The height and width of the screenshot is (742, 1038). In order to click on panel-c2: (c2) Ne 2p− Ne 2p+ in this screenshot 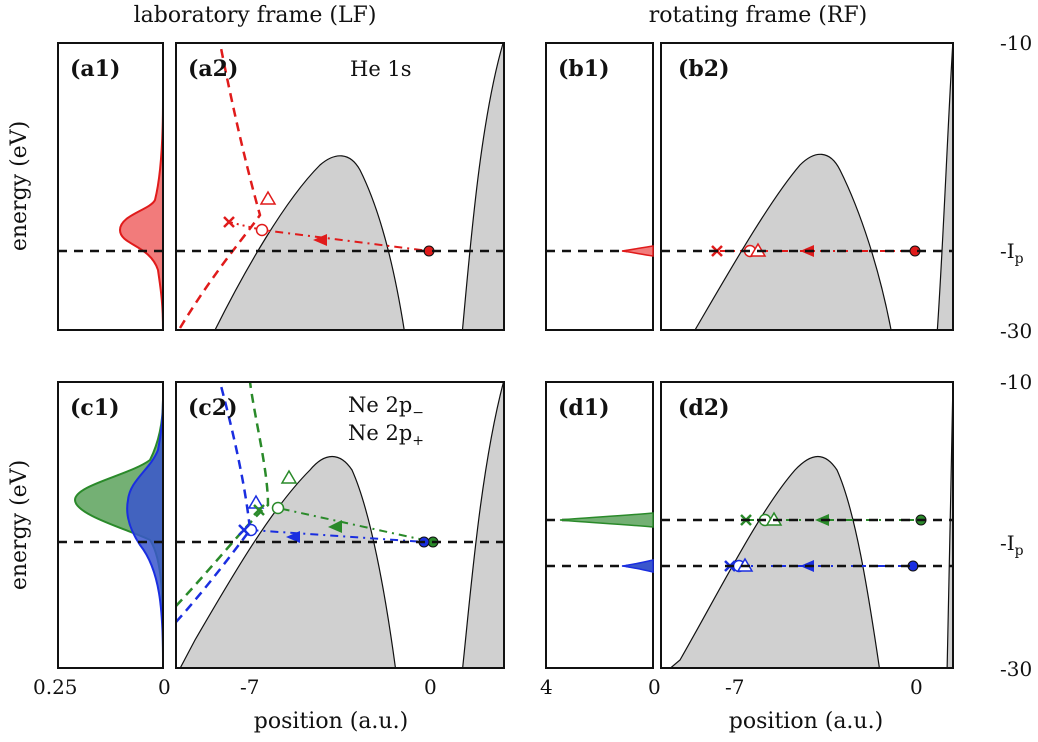, I will do `click(340, 525)`.